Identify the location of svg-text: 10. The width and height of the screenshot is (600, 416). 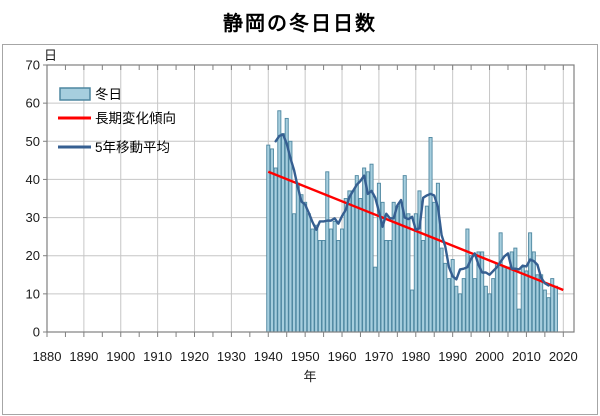
(33, 293).